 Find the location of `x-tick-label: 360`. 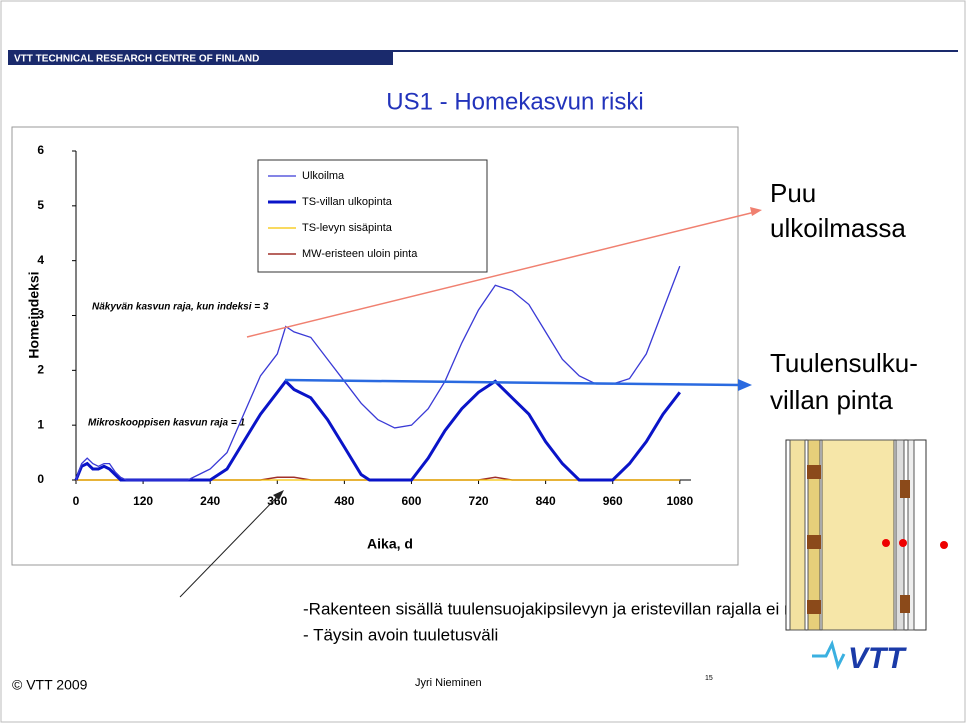

x-tick-label: 360 is located at coordinates (277, 501).